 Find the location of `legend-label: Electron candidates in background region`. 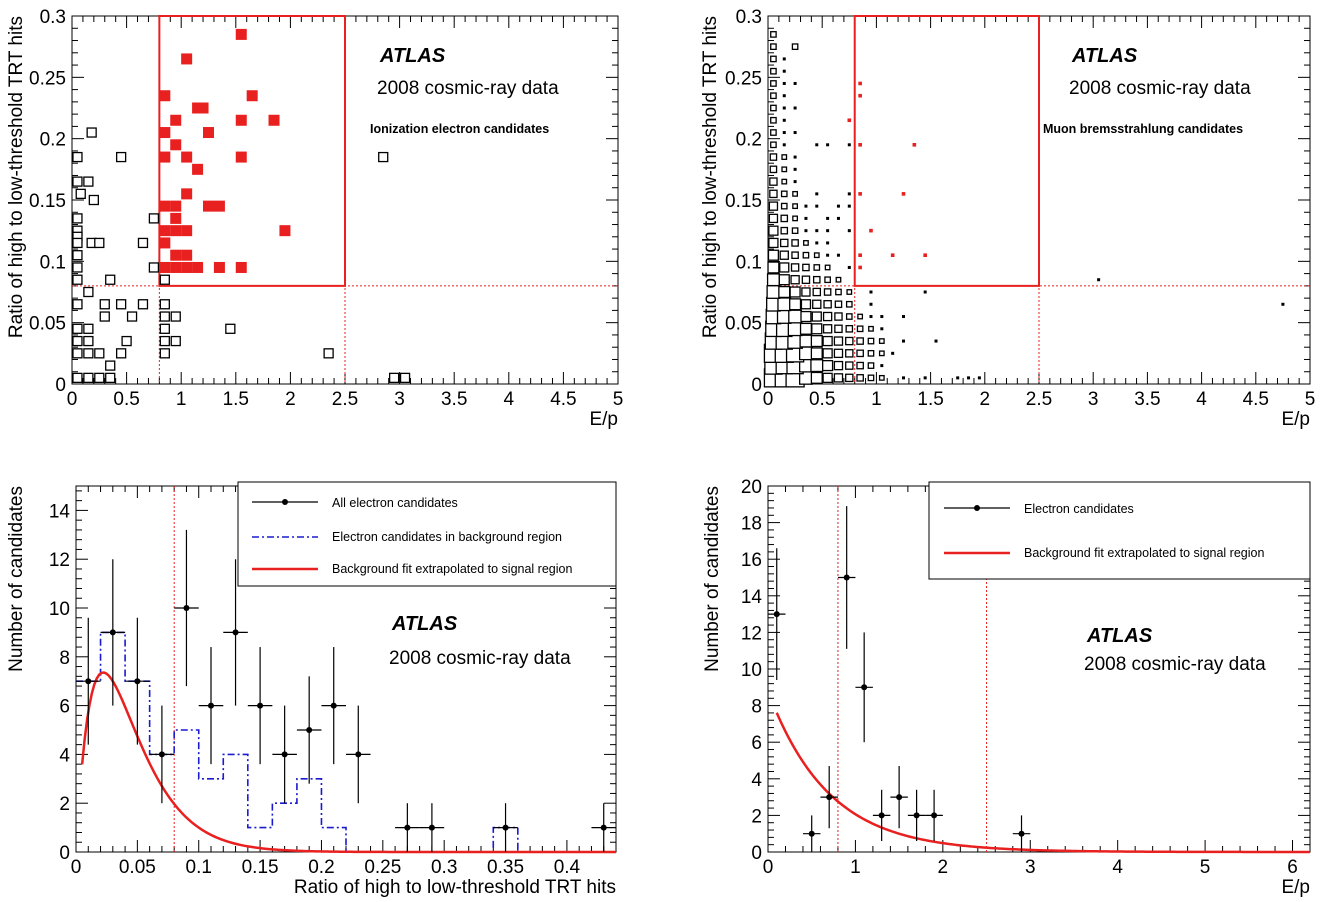

legend-label: Electron candidates in background region is located at coordinates (447, 537).